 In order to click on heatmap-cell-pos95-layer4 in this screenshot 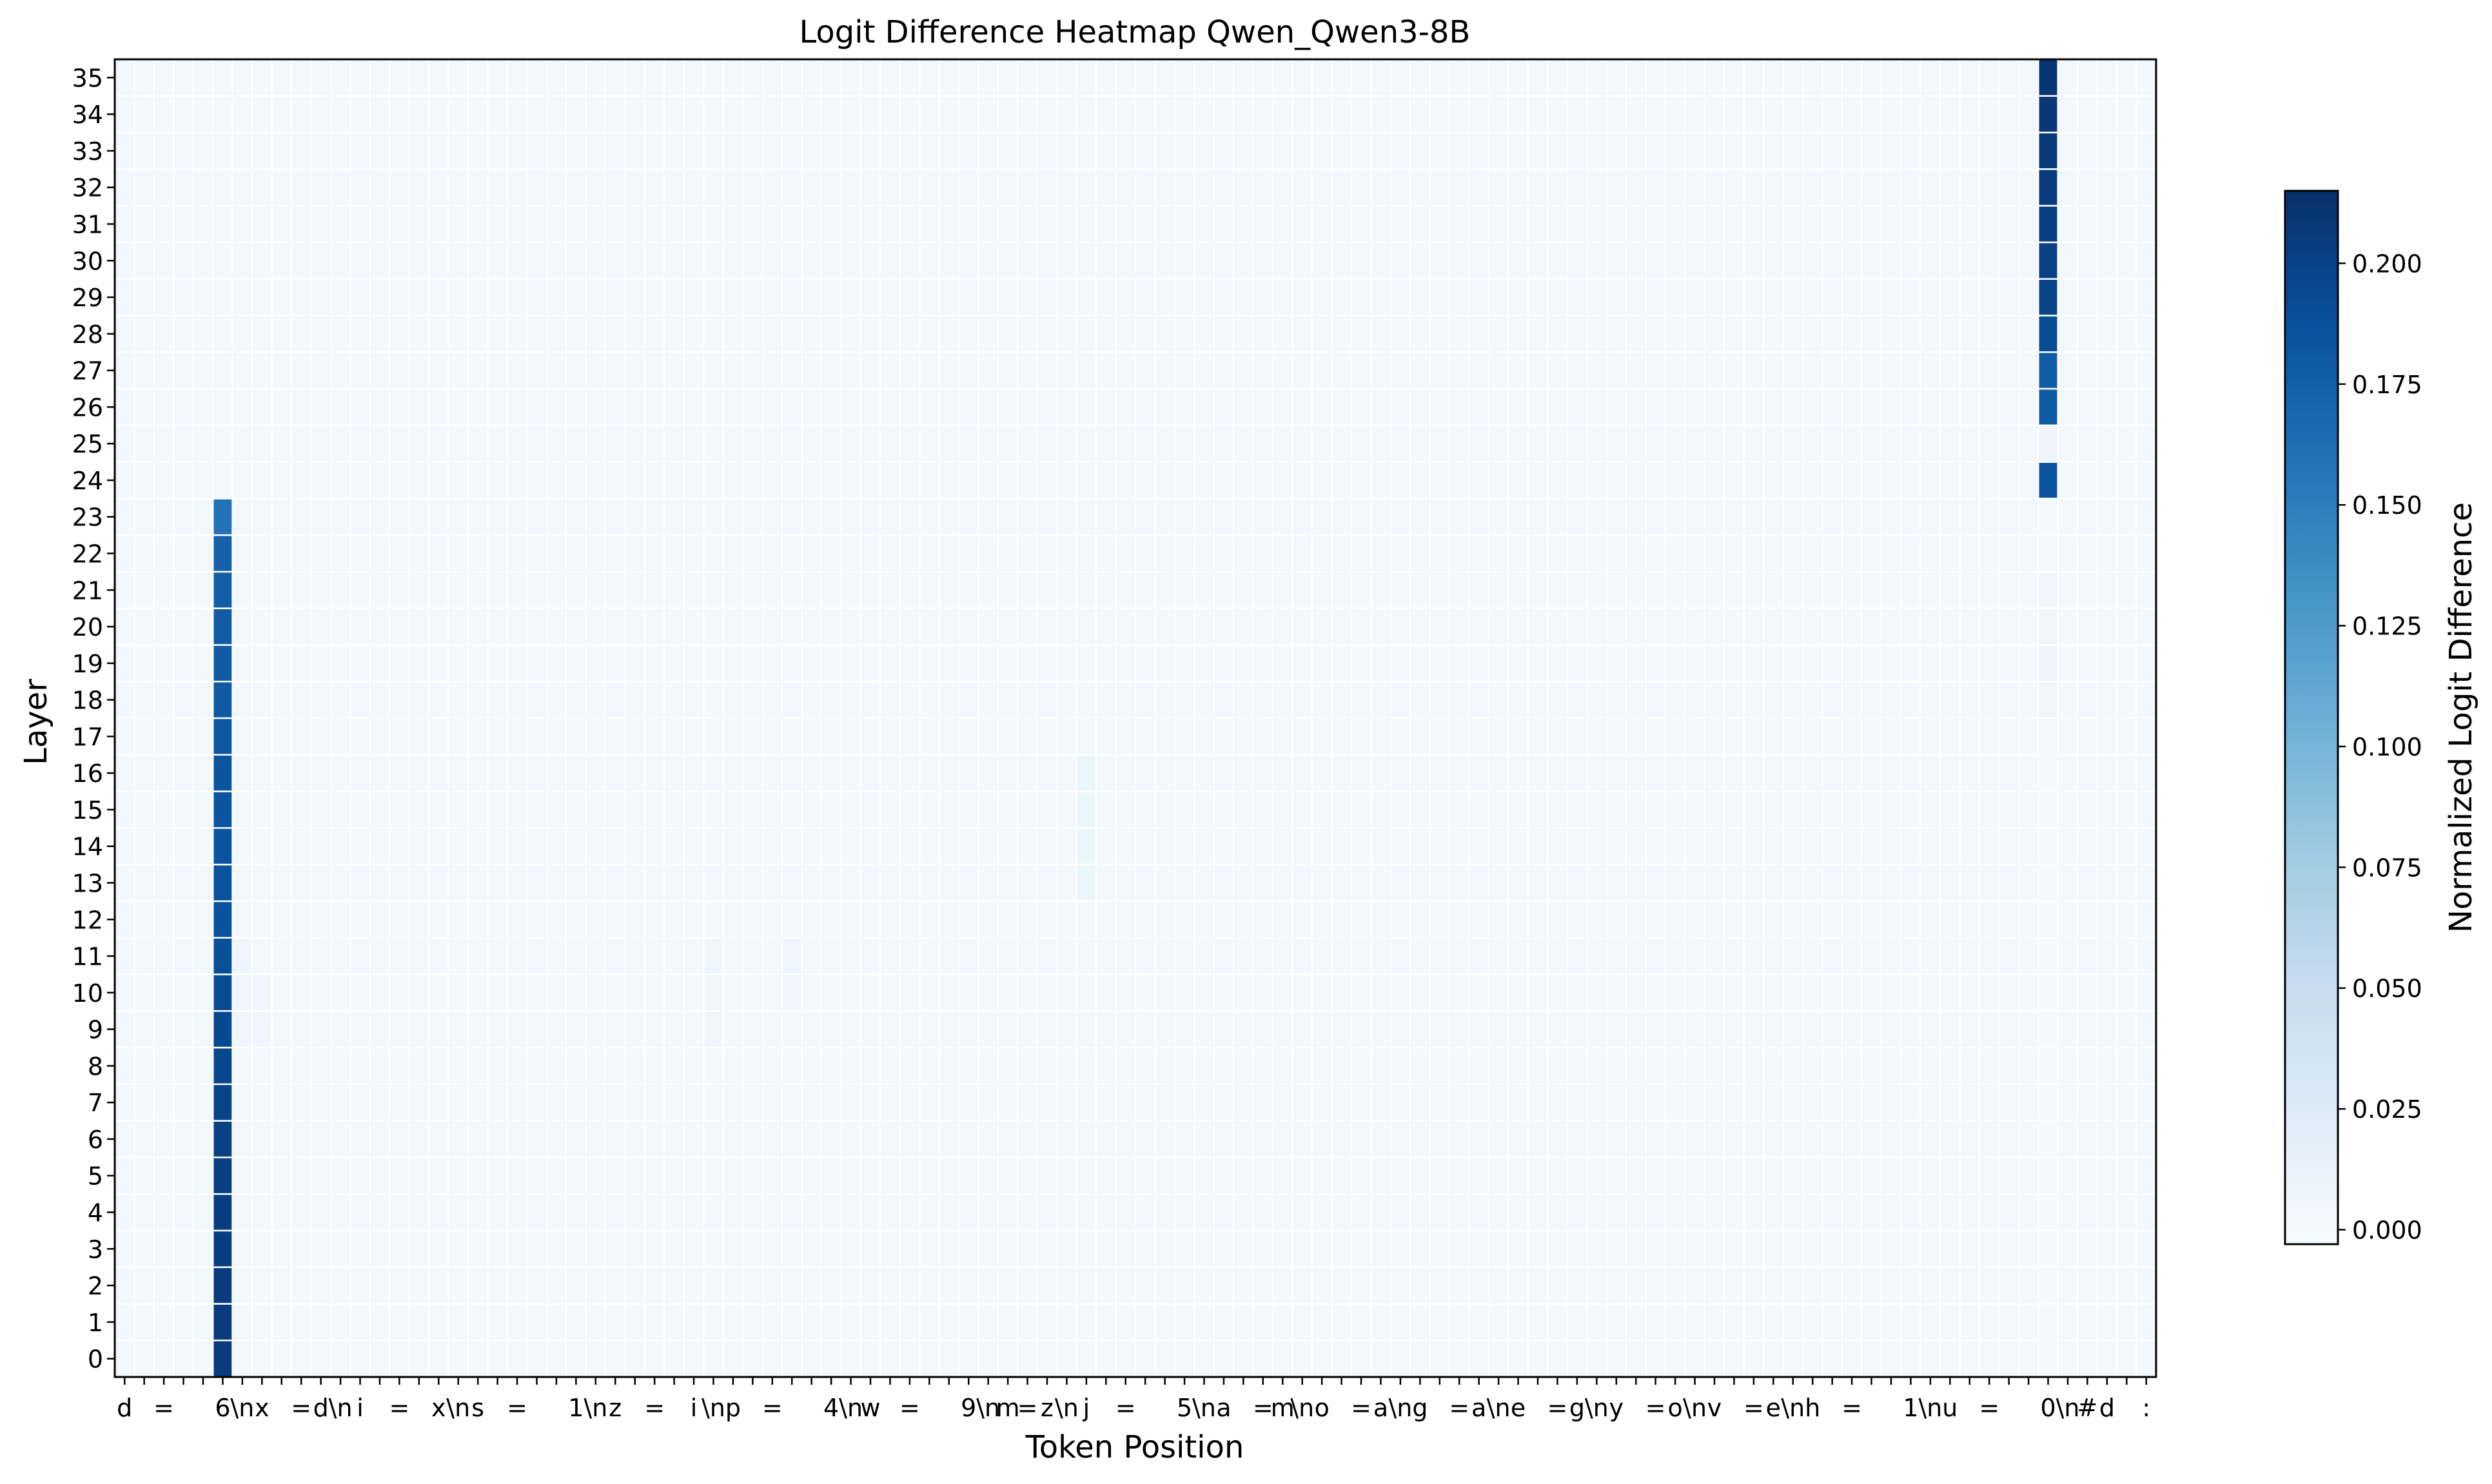, I will do `click(1989, 1212)`.